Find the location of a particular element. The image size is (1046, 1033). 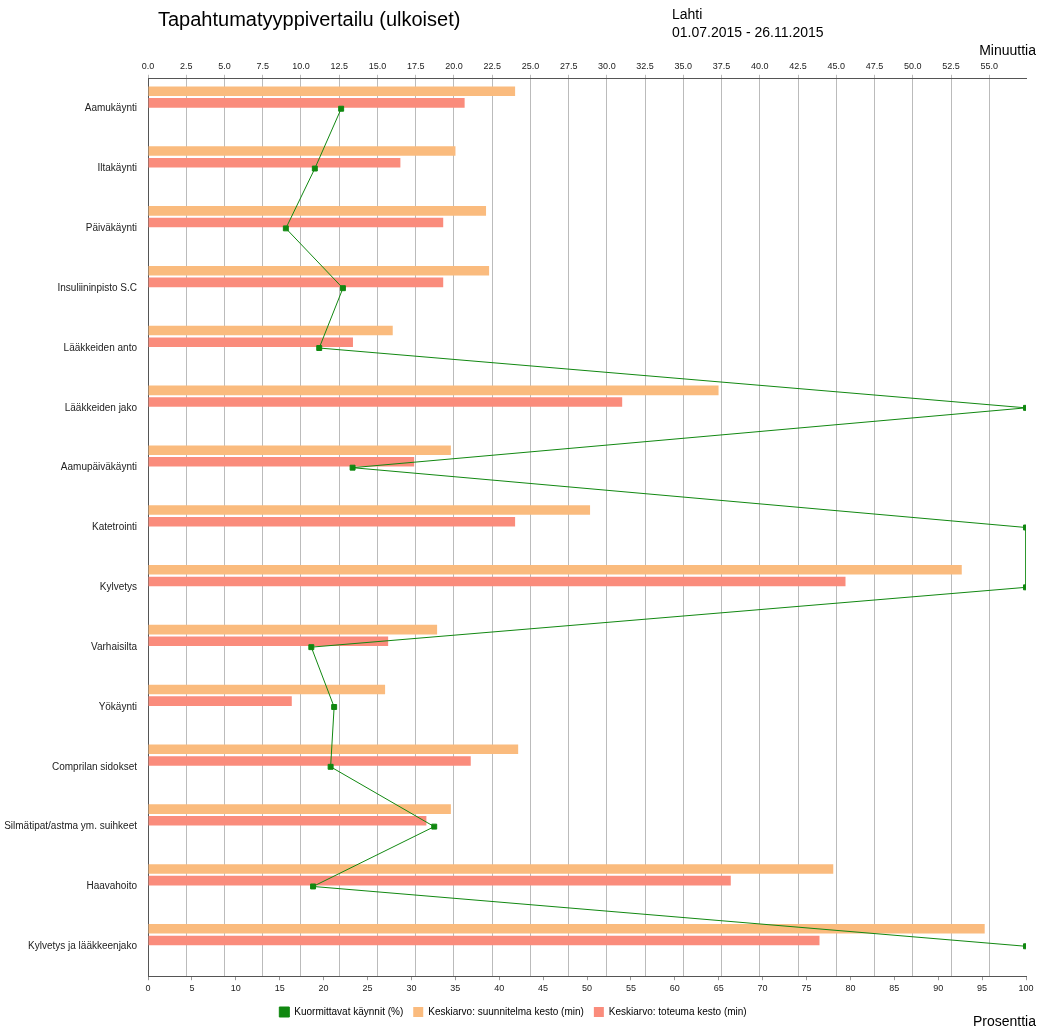

x-tick-label: 60 is located at coordinates (674, 988).